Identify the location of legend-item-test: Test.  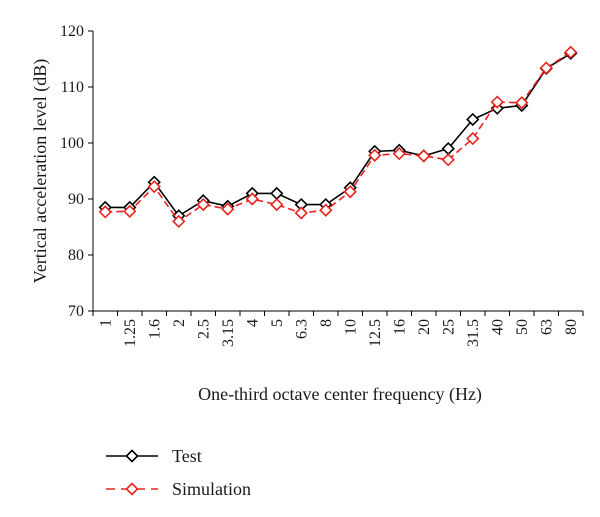
(154, 456).